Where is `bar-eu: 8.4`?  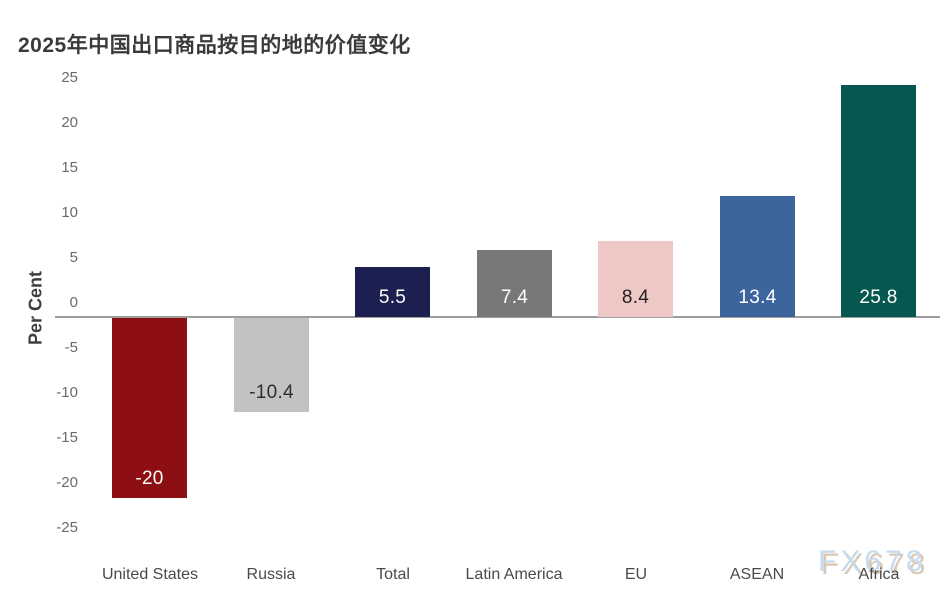
bar-eu: 8.4 is located at coordinates (635, 279).